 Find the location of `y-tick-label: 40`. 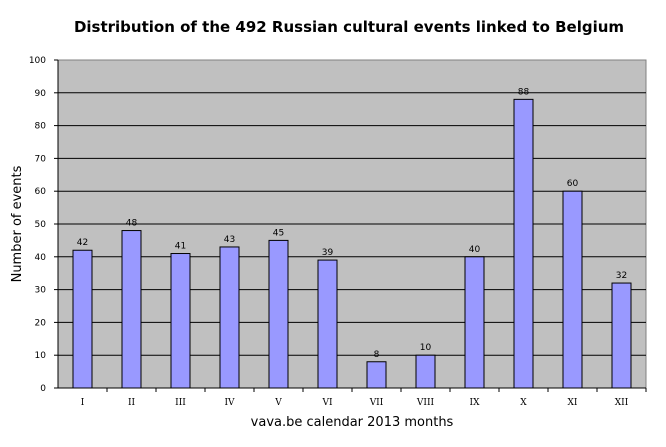

y-tick-label: 40 is located at coordinates (41, 258).